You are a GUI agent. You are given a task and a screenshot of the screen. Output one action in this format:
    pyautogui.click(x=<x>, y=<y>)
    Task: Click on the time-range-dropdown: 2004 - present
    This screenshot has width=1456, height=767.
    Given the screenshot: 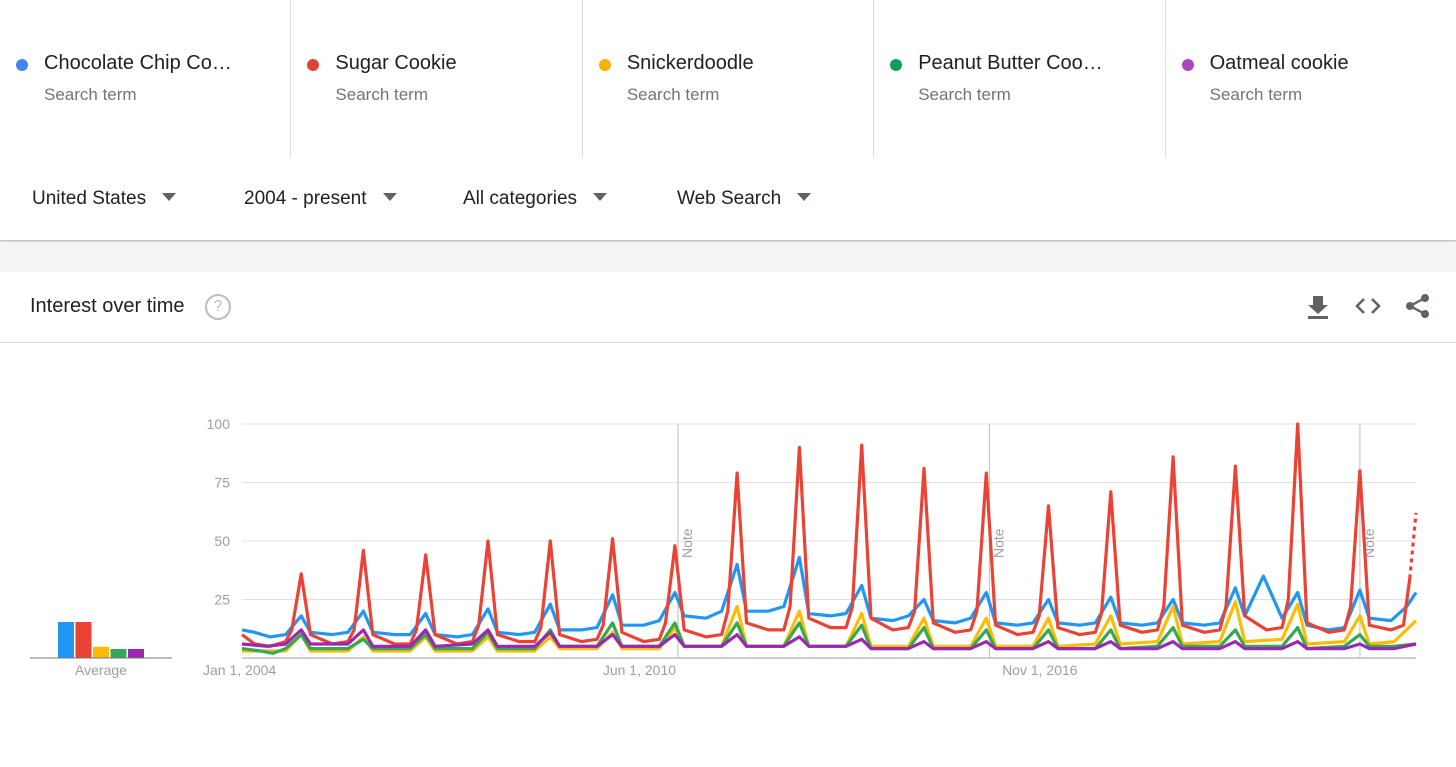 What is the action you would take?
    pyautogui.click(x=320, y=199)
    